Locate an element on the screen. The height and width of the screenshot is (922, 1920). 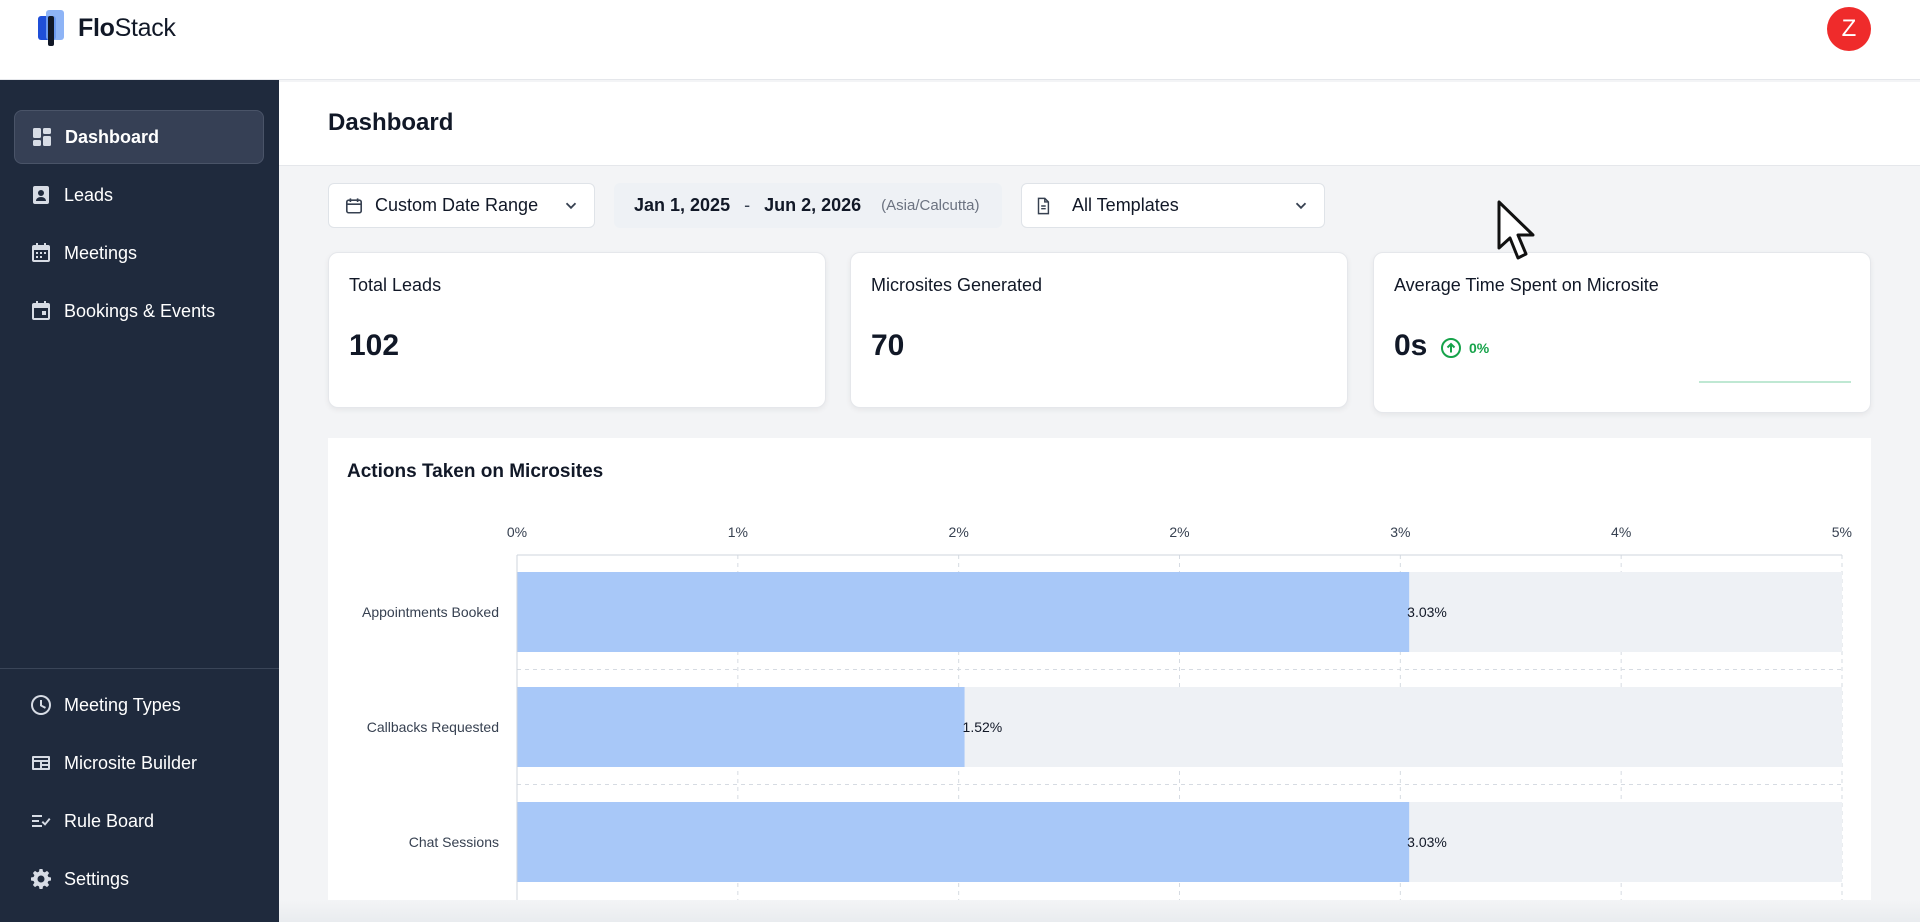
templates-select: All Templates is located at coordinates (1173, 205).